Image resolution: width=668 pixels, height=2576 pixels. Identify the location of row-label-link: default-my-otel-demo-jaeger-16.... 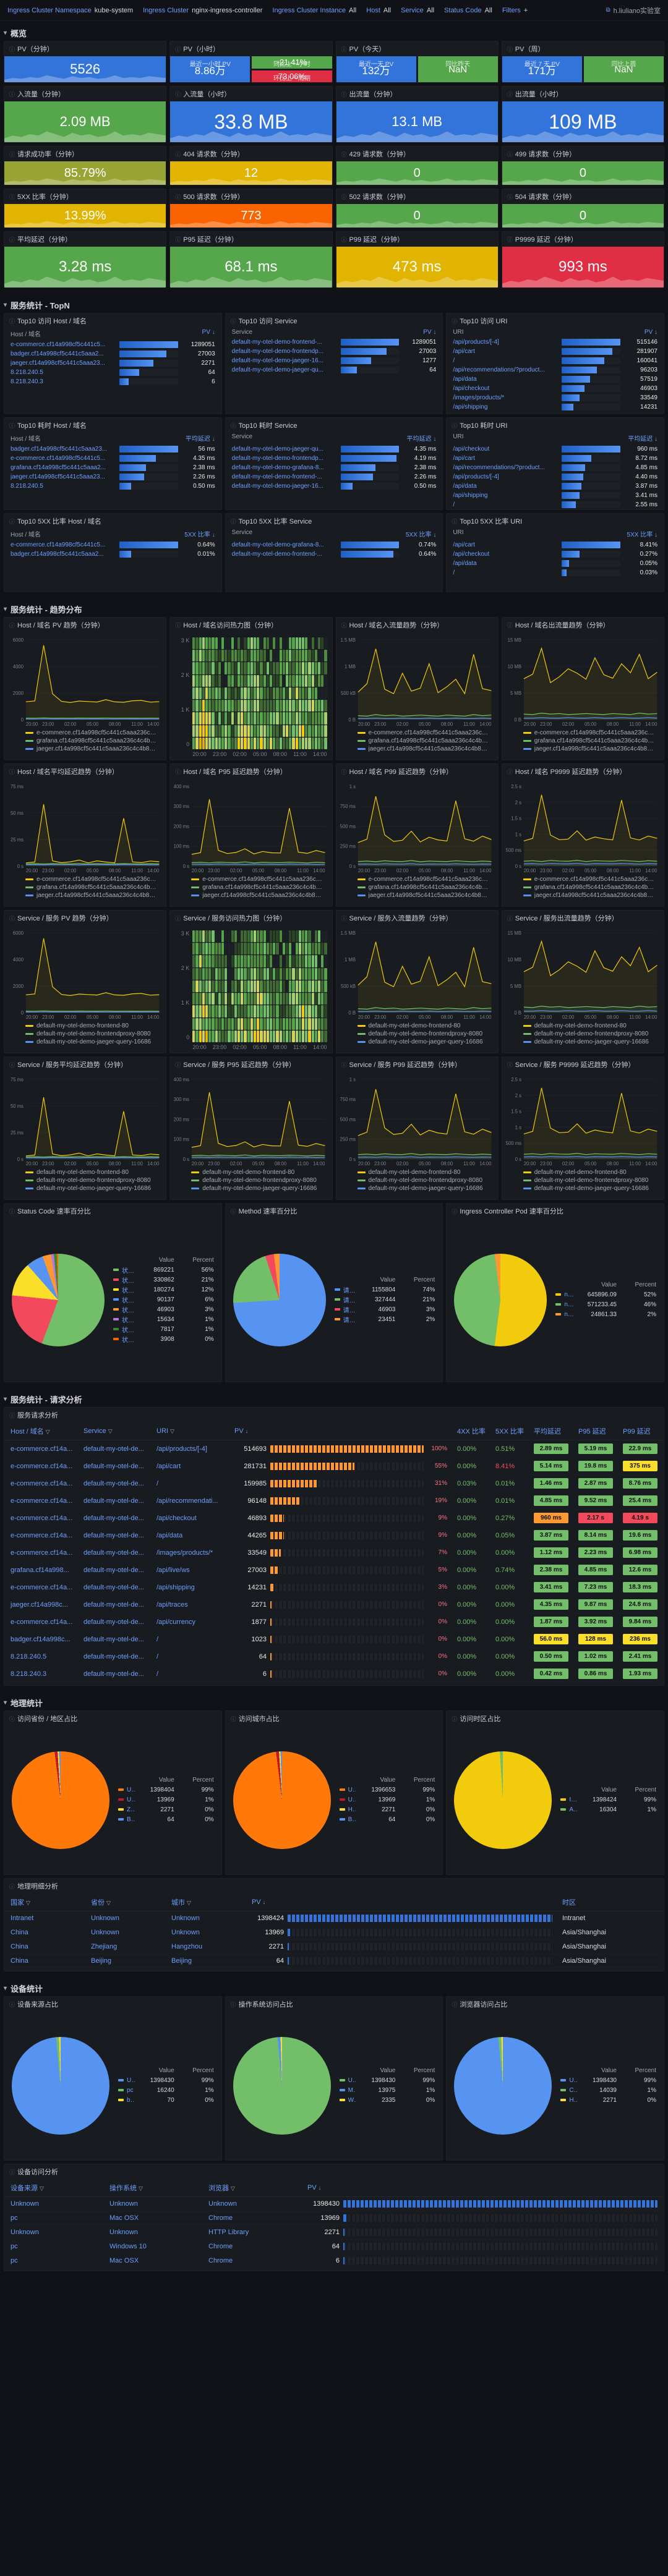
(277, 486).